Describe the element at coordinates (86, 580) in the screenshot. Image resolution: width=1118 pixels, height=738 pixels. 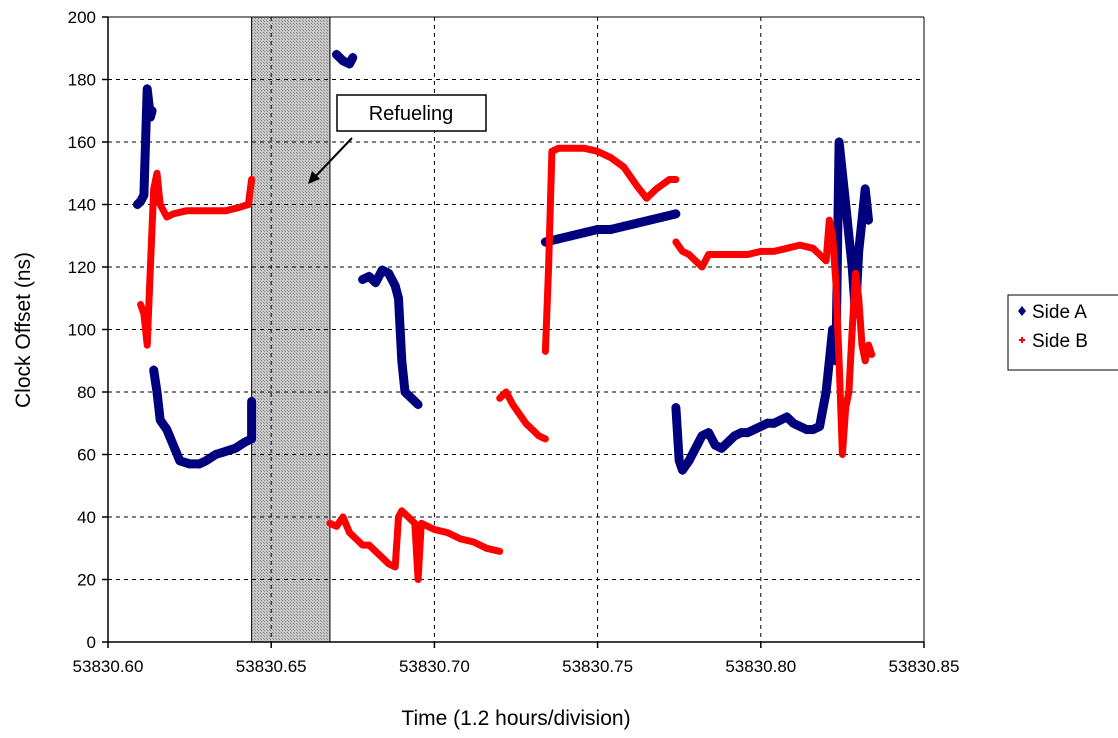
I see `y-tick-label: 20` at that location.